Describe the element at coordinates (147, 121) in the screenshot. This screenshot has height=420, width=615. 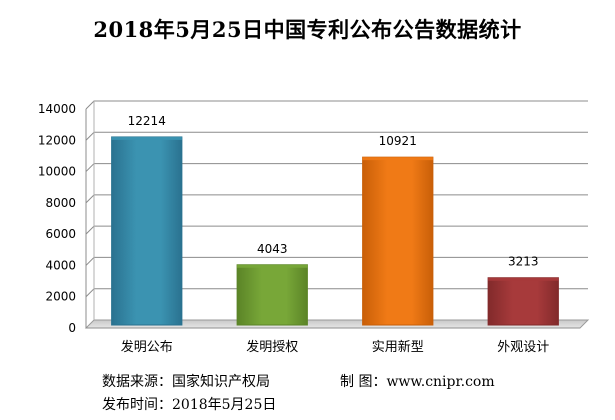
I see `data-label: 12214` at that location.